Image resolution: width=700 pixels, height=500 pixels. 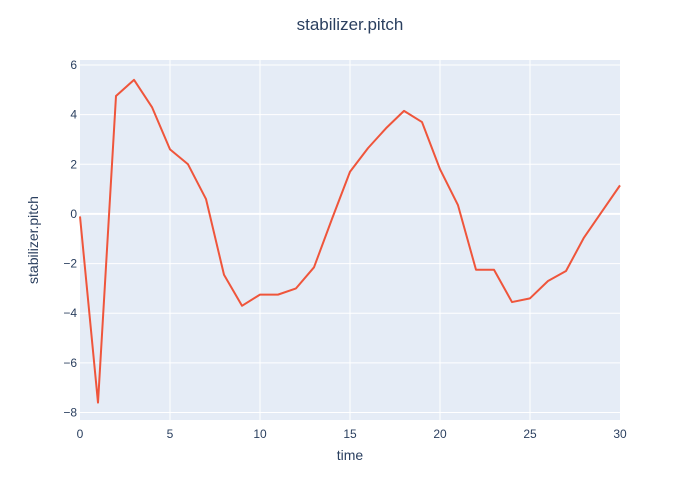 What do you see at coordinates (33, 240) in the screenshot?
I see `y-axis-title: stabilizer.pitch` at bounding box center [33, 240].